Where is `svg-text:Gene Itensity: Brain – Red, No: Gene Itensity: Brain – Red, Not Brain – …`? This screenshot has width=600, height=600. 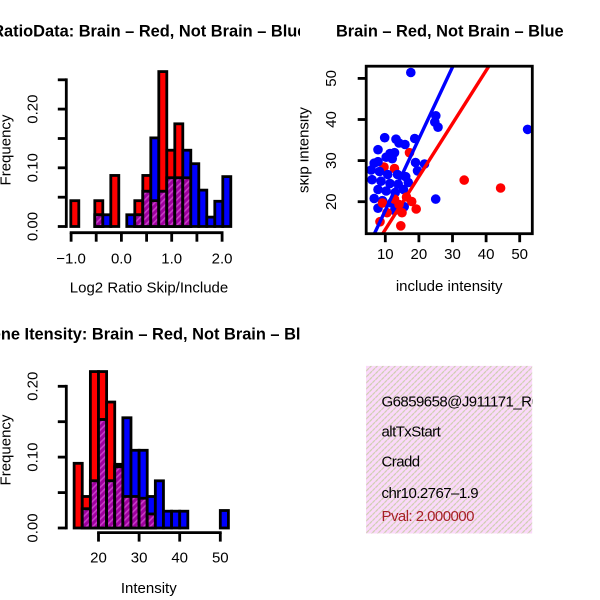
svg-text:Gene Itensity: Brain – Red, No: Gene Itensity: Brain – Red, Not Brain – … is located at coordinates (160, 335).